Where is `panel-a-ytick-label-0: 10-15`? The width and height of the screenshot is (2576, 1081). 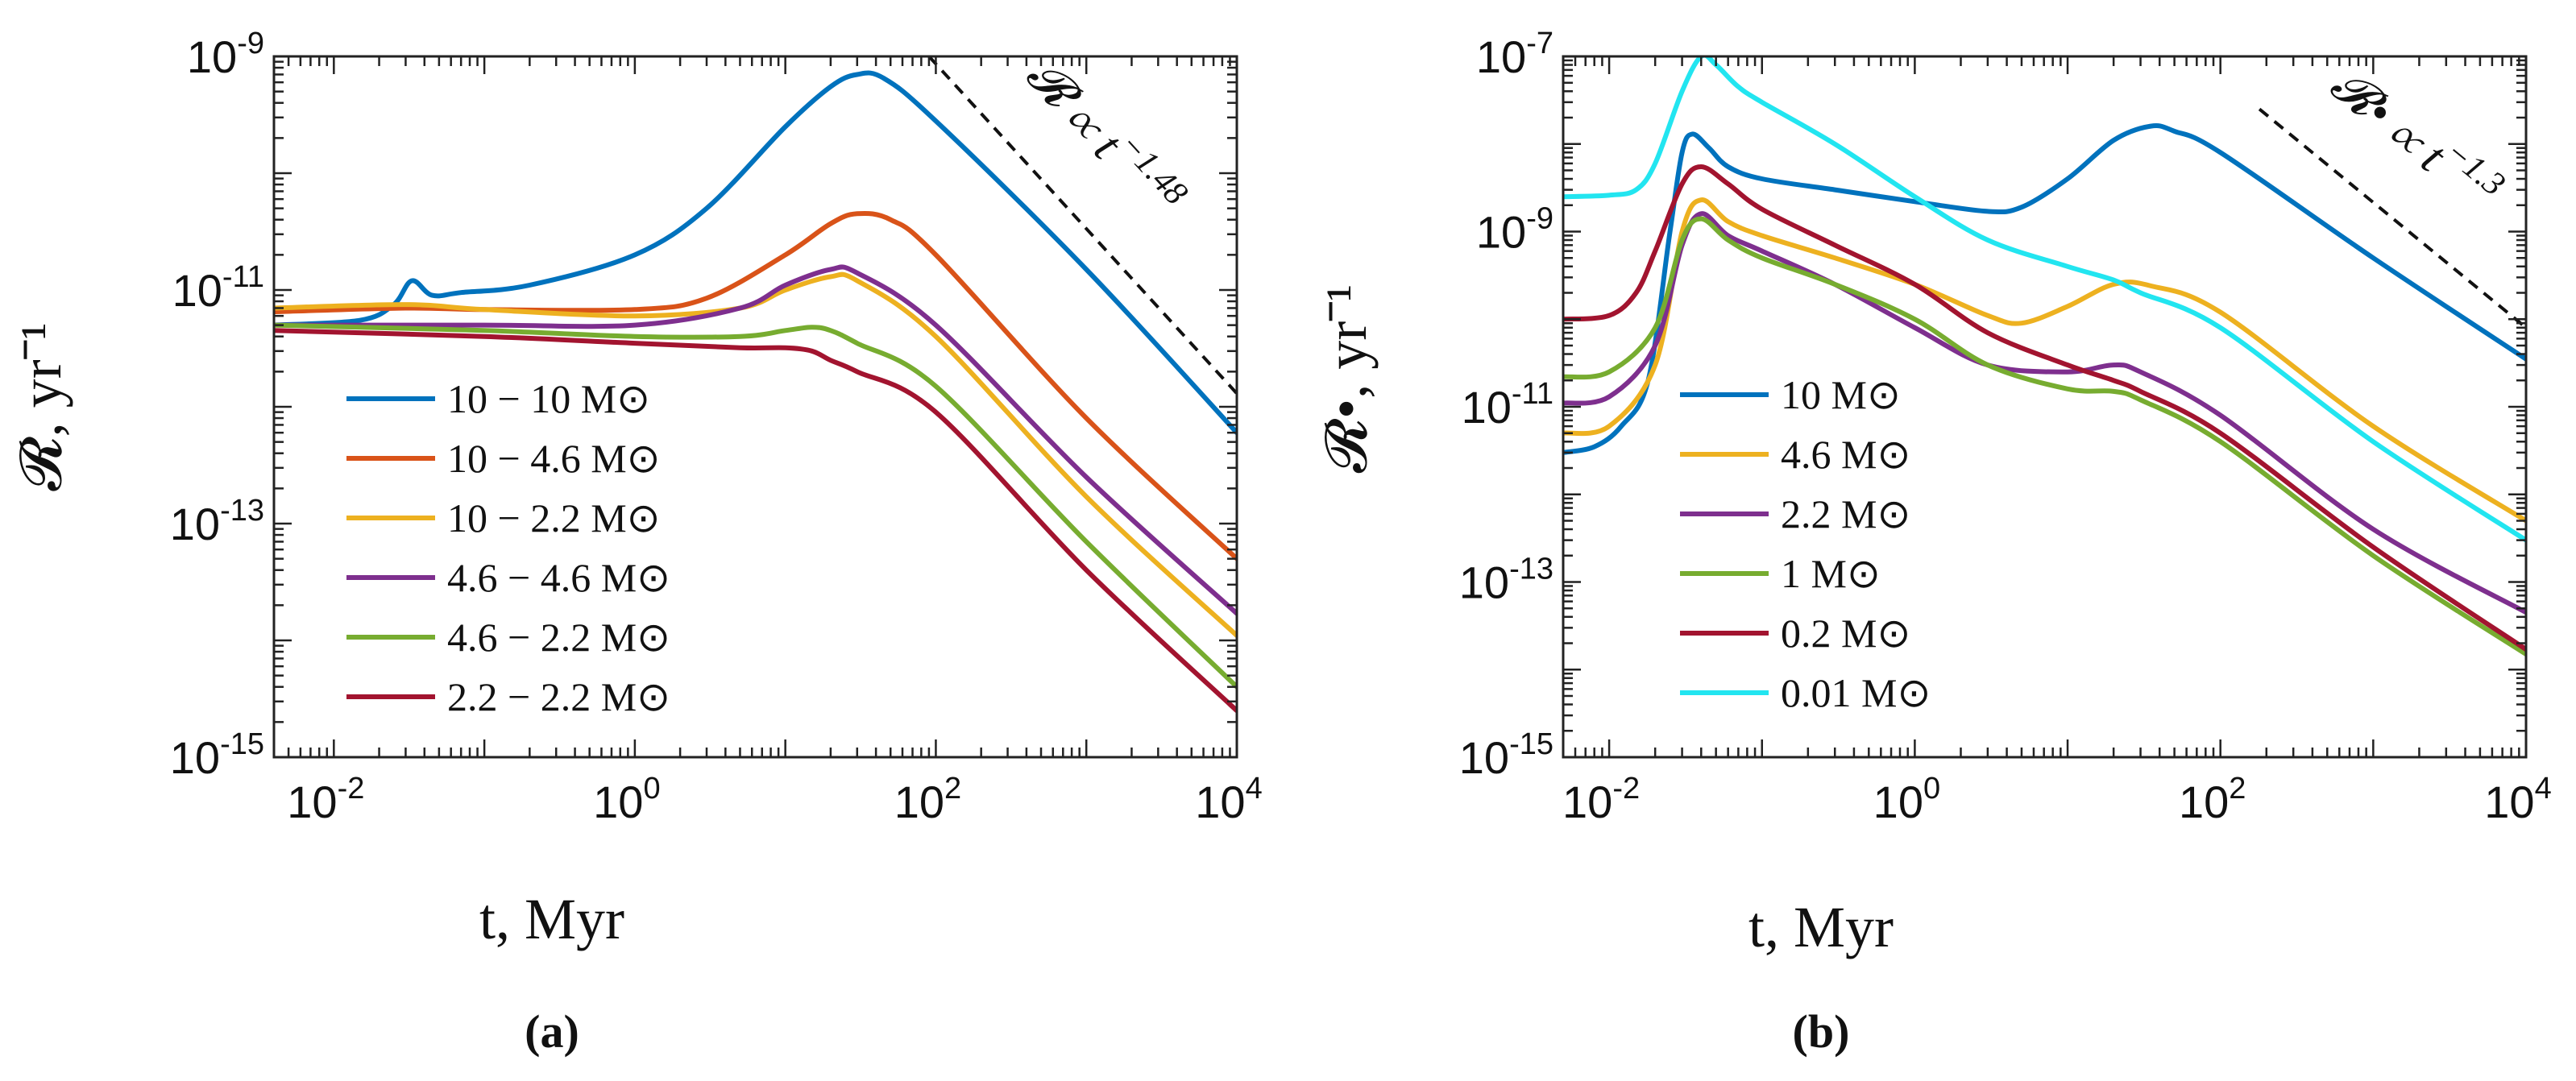
panel-a-ytick-label-0: 10-15 is located at coordinates (217, 755).